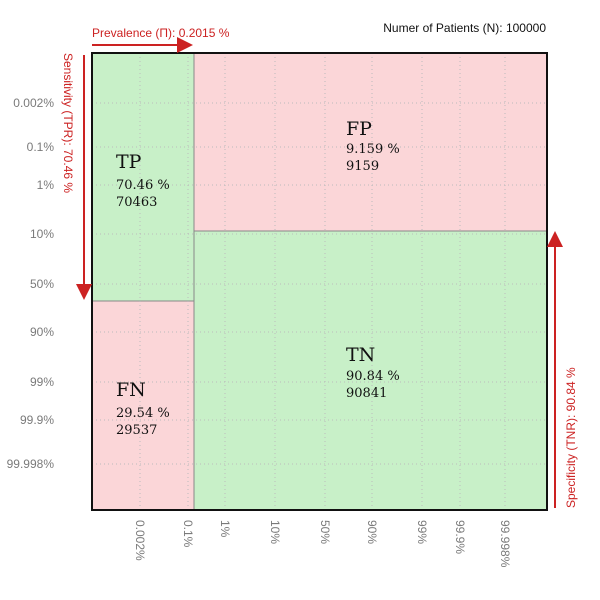 The height and width of the screenshot is (600, 600). I want to click on x-tick-label: 99.998%, so click(505, 544).